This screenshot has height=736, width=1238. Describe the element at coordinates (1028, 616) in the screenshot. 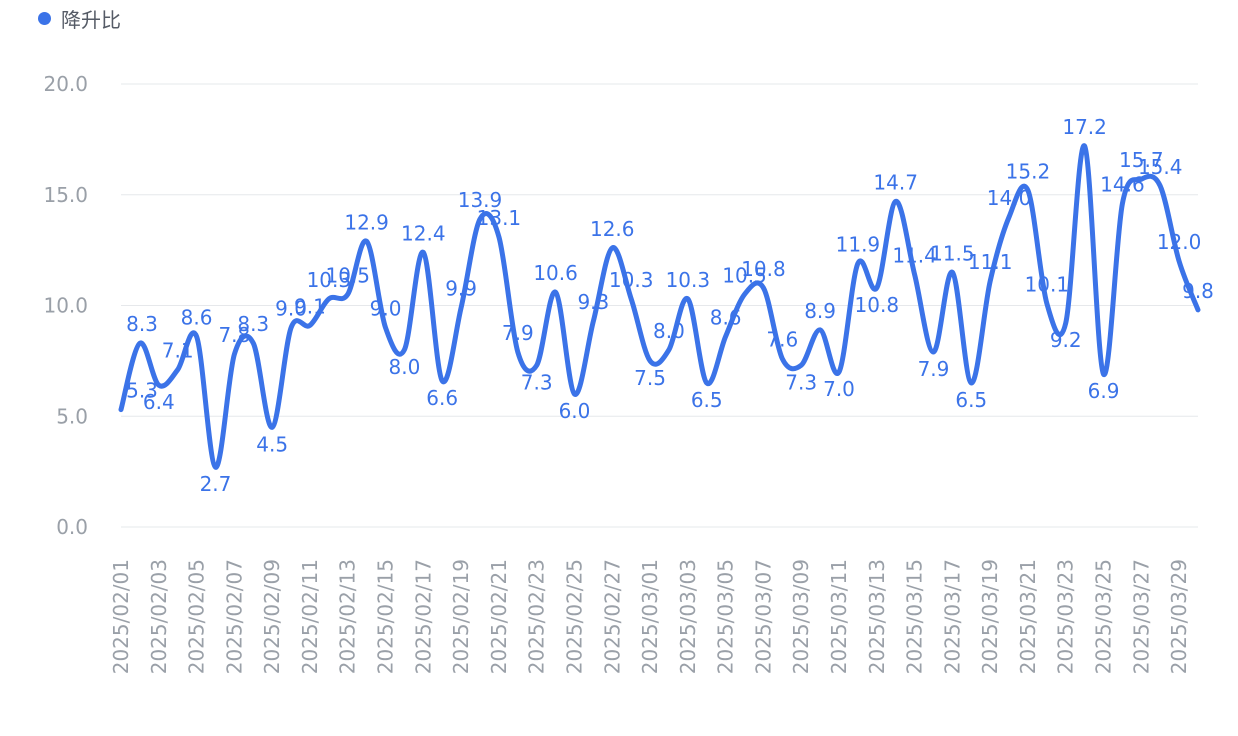

I see `x-tick-label: 2025/03/21` at that location.